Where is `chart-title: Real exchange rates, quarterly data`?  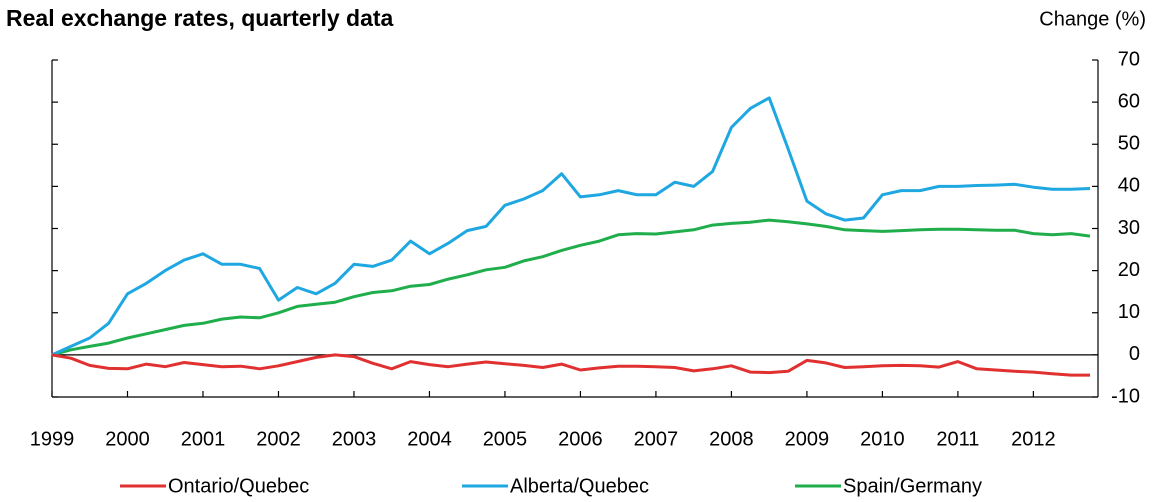 chart-title: Real exchange rates, quarterly data is located at coordinates (200, 18).